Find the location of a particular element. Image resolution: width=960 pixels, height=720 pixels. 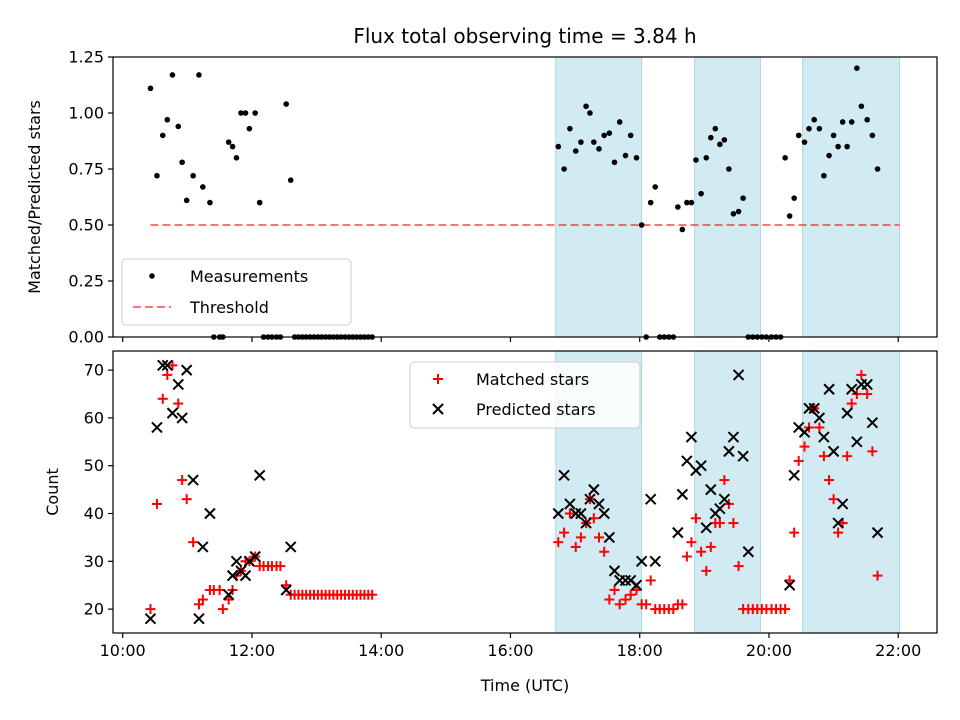

x-axis-label: Time (UTC) is located at coordinates (524, 685).